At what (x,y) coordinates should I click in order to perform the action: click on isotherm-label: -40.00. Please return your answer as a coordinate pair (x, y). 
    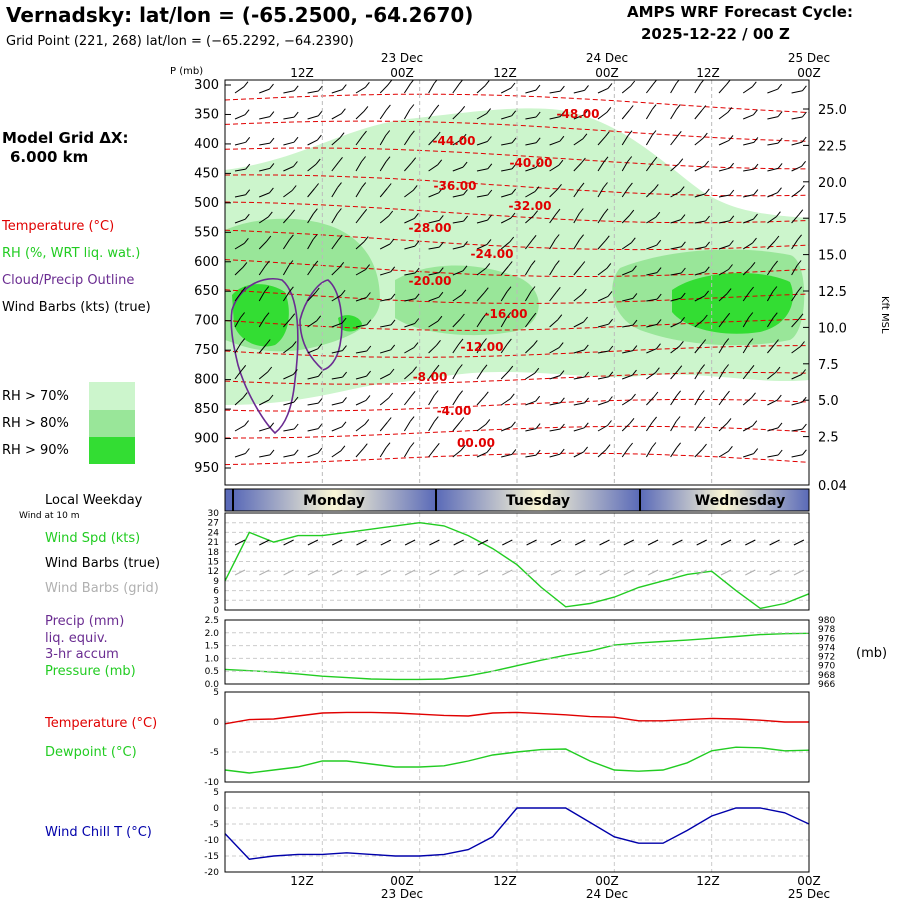
    Looking at the image, I should click on (531, 163).